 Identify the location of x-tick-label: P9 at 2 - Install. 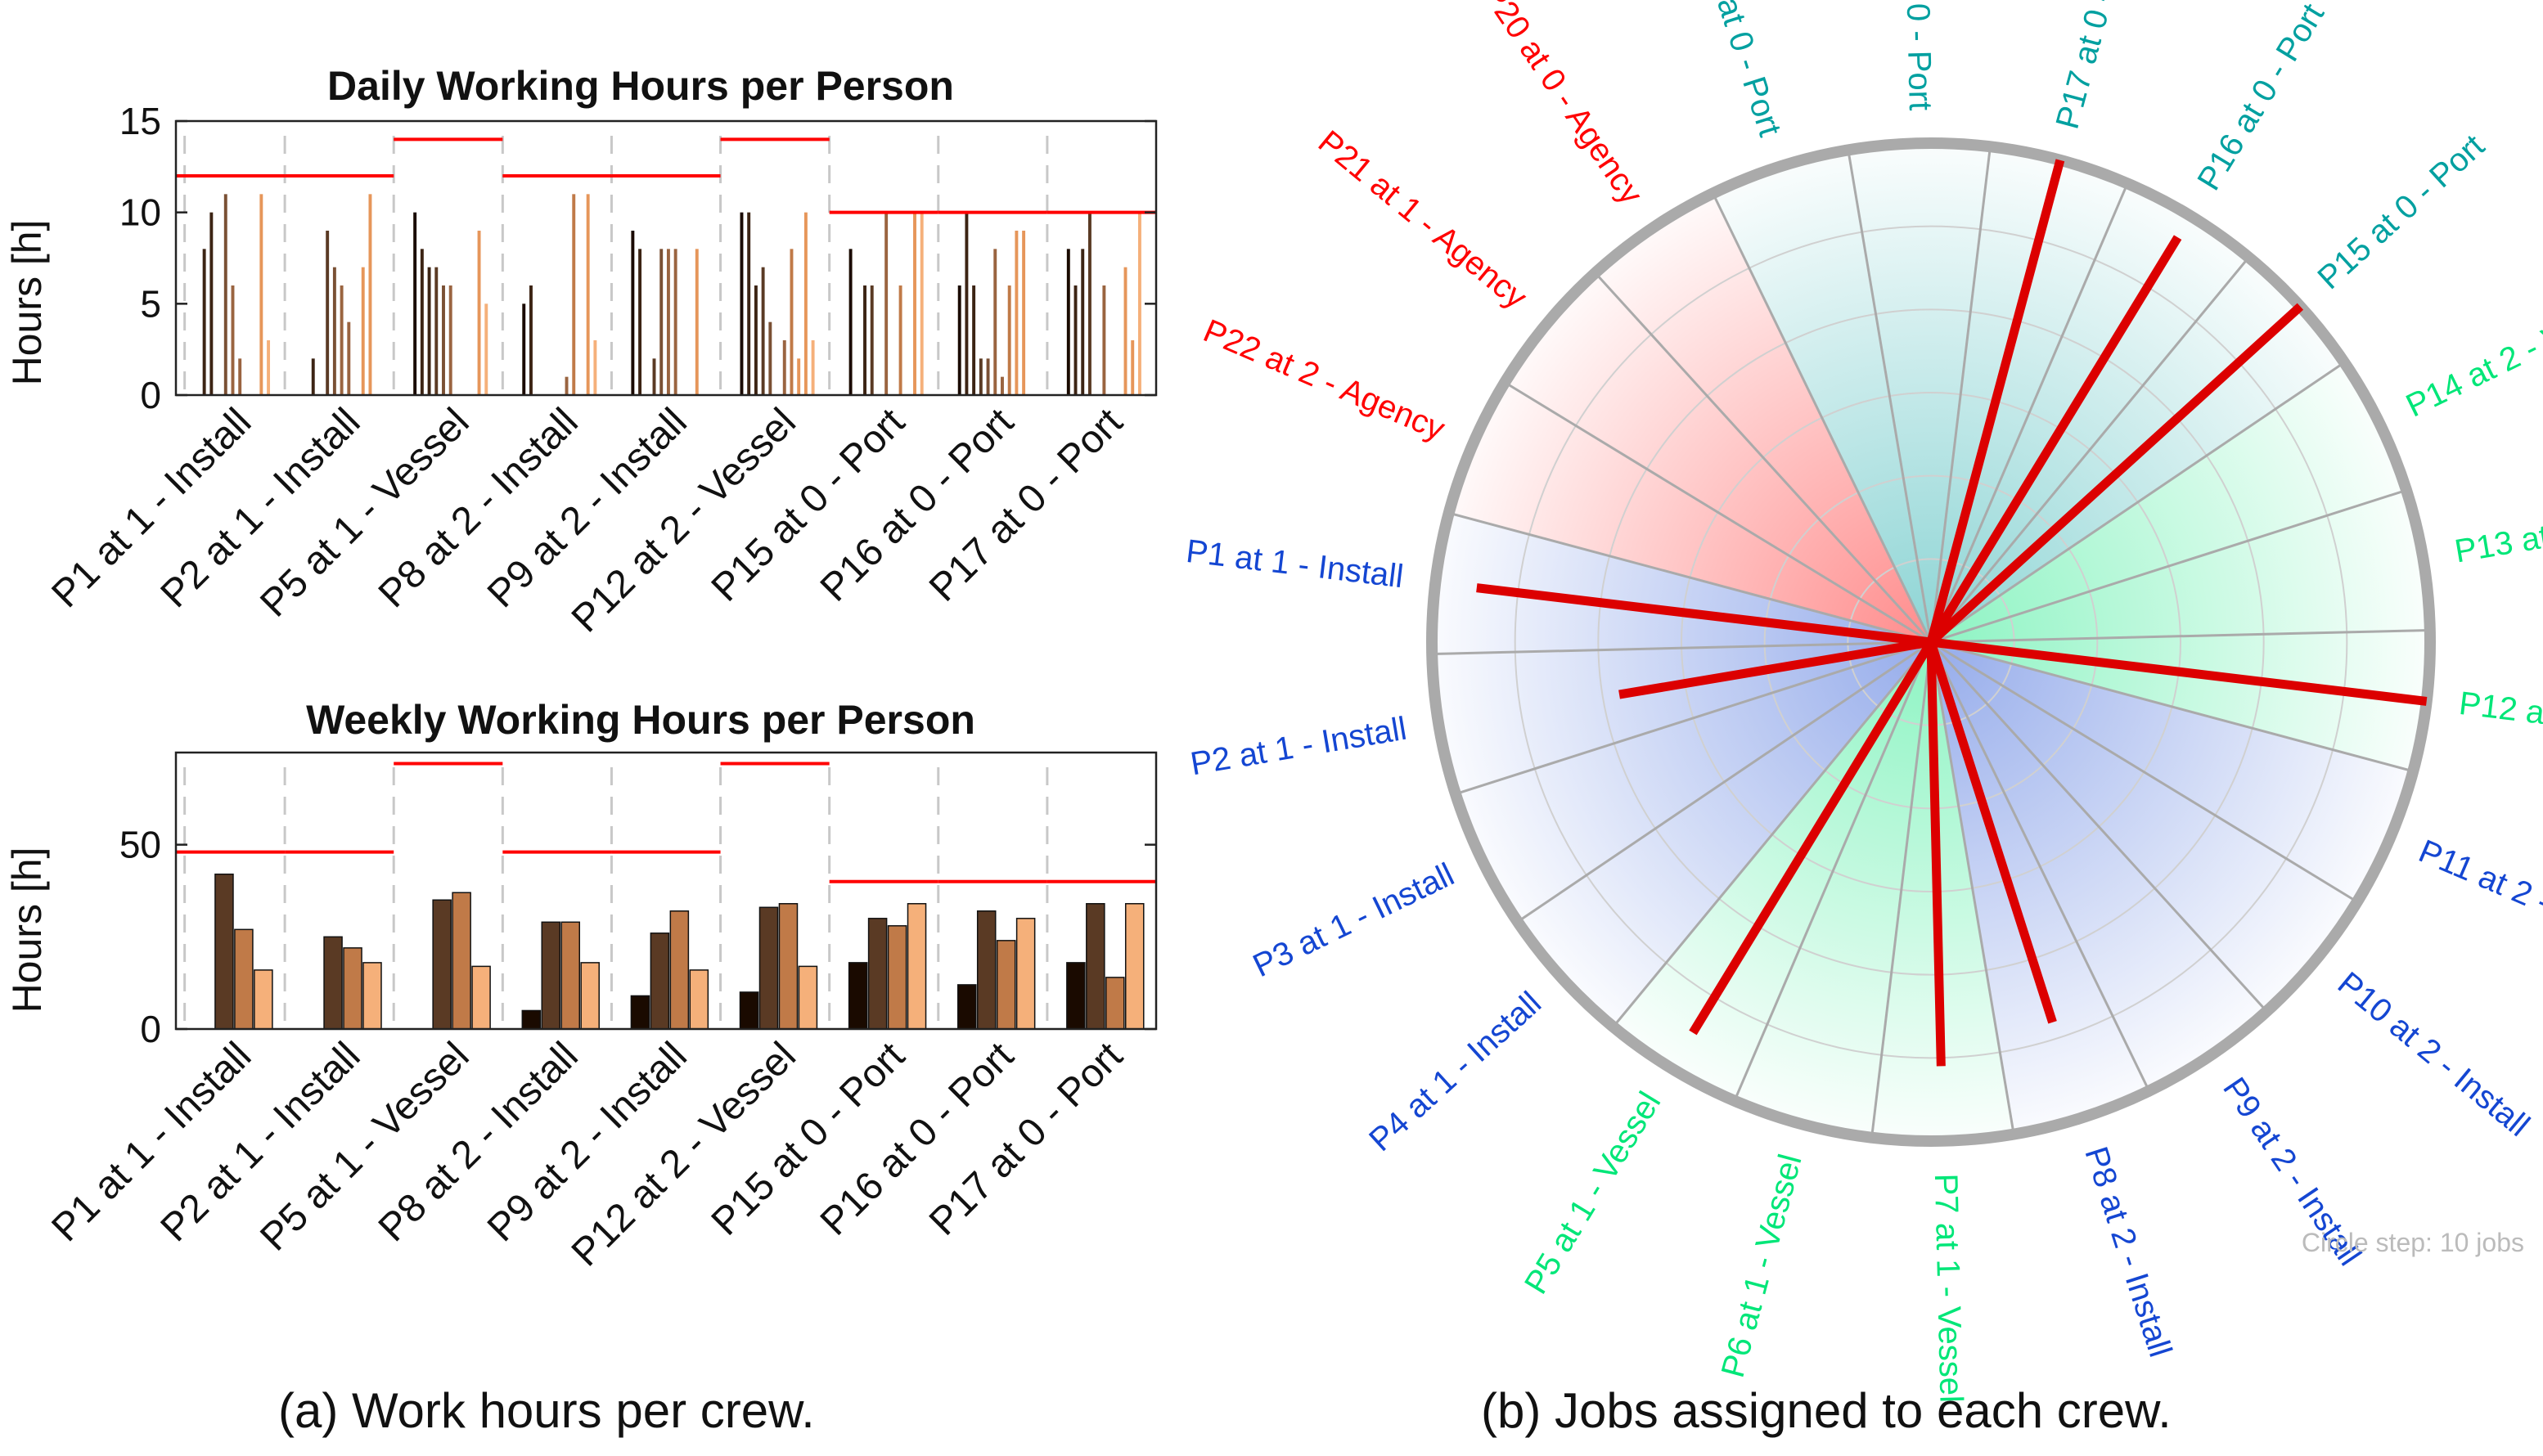
(587, 1142).